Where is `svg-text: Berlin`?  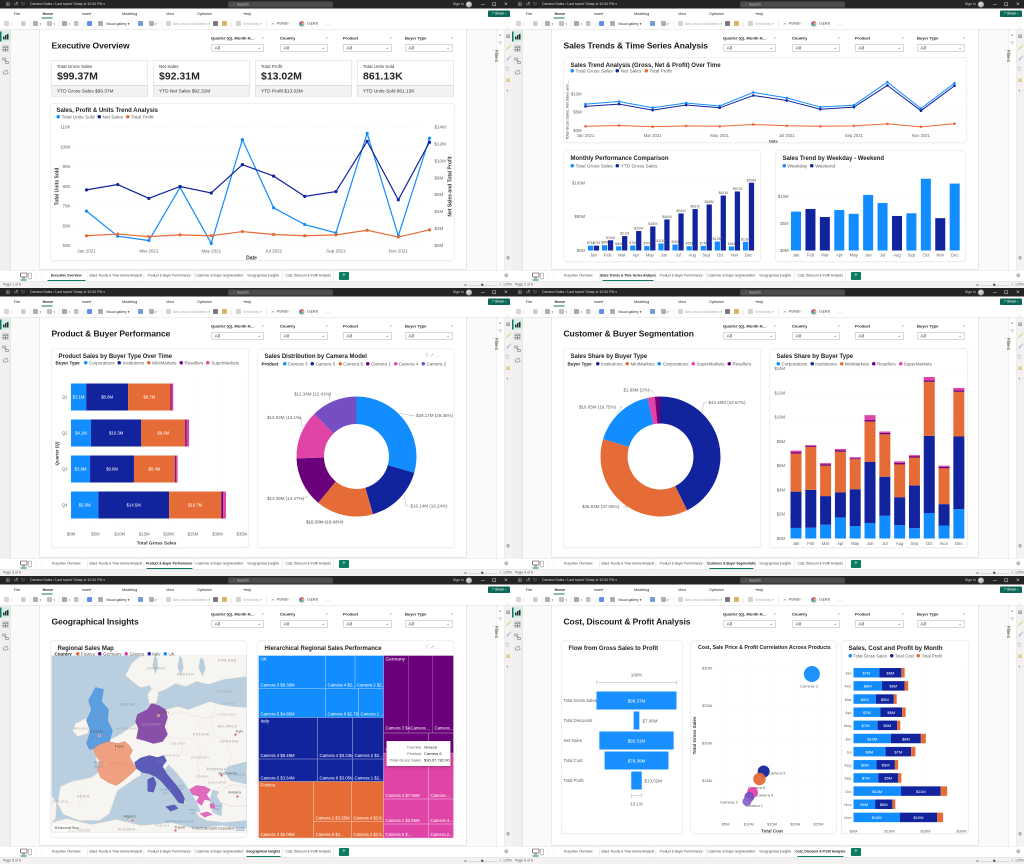
svg-text: Berlin is located at coordinates (163, 712).